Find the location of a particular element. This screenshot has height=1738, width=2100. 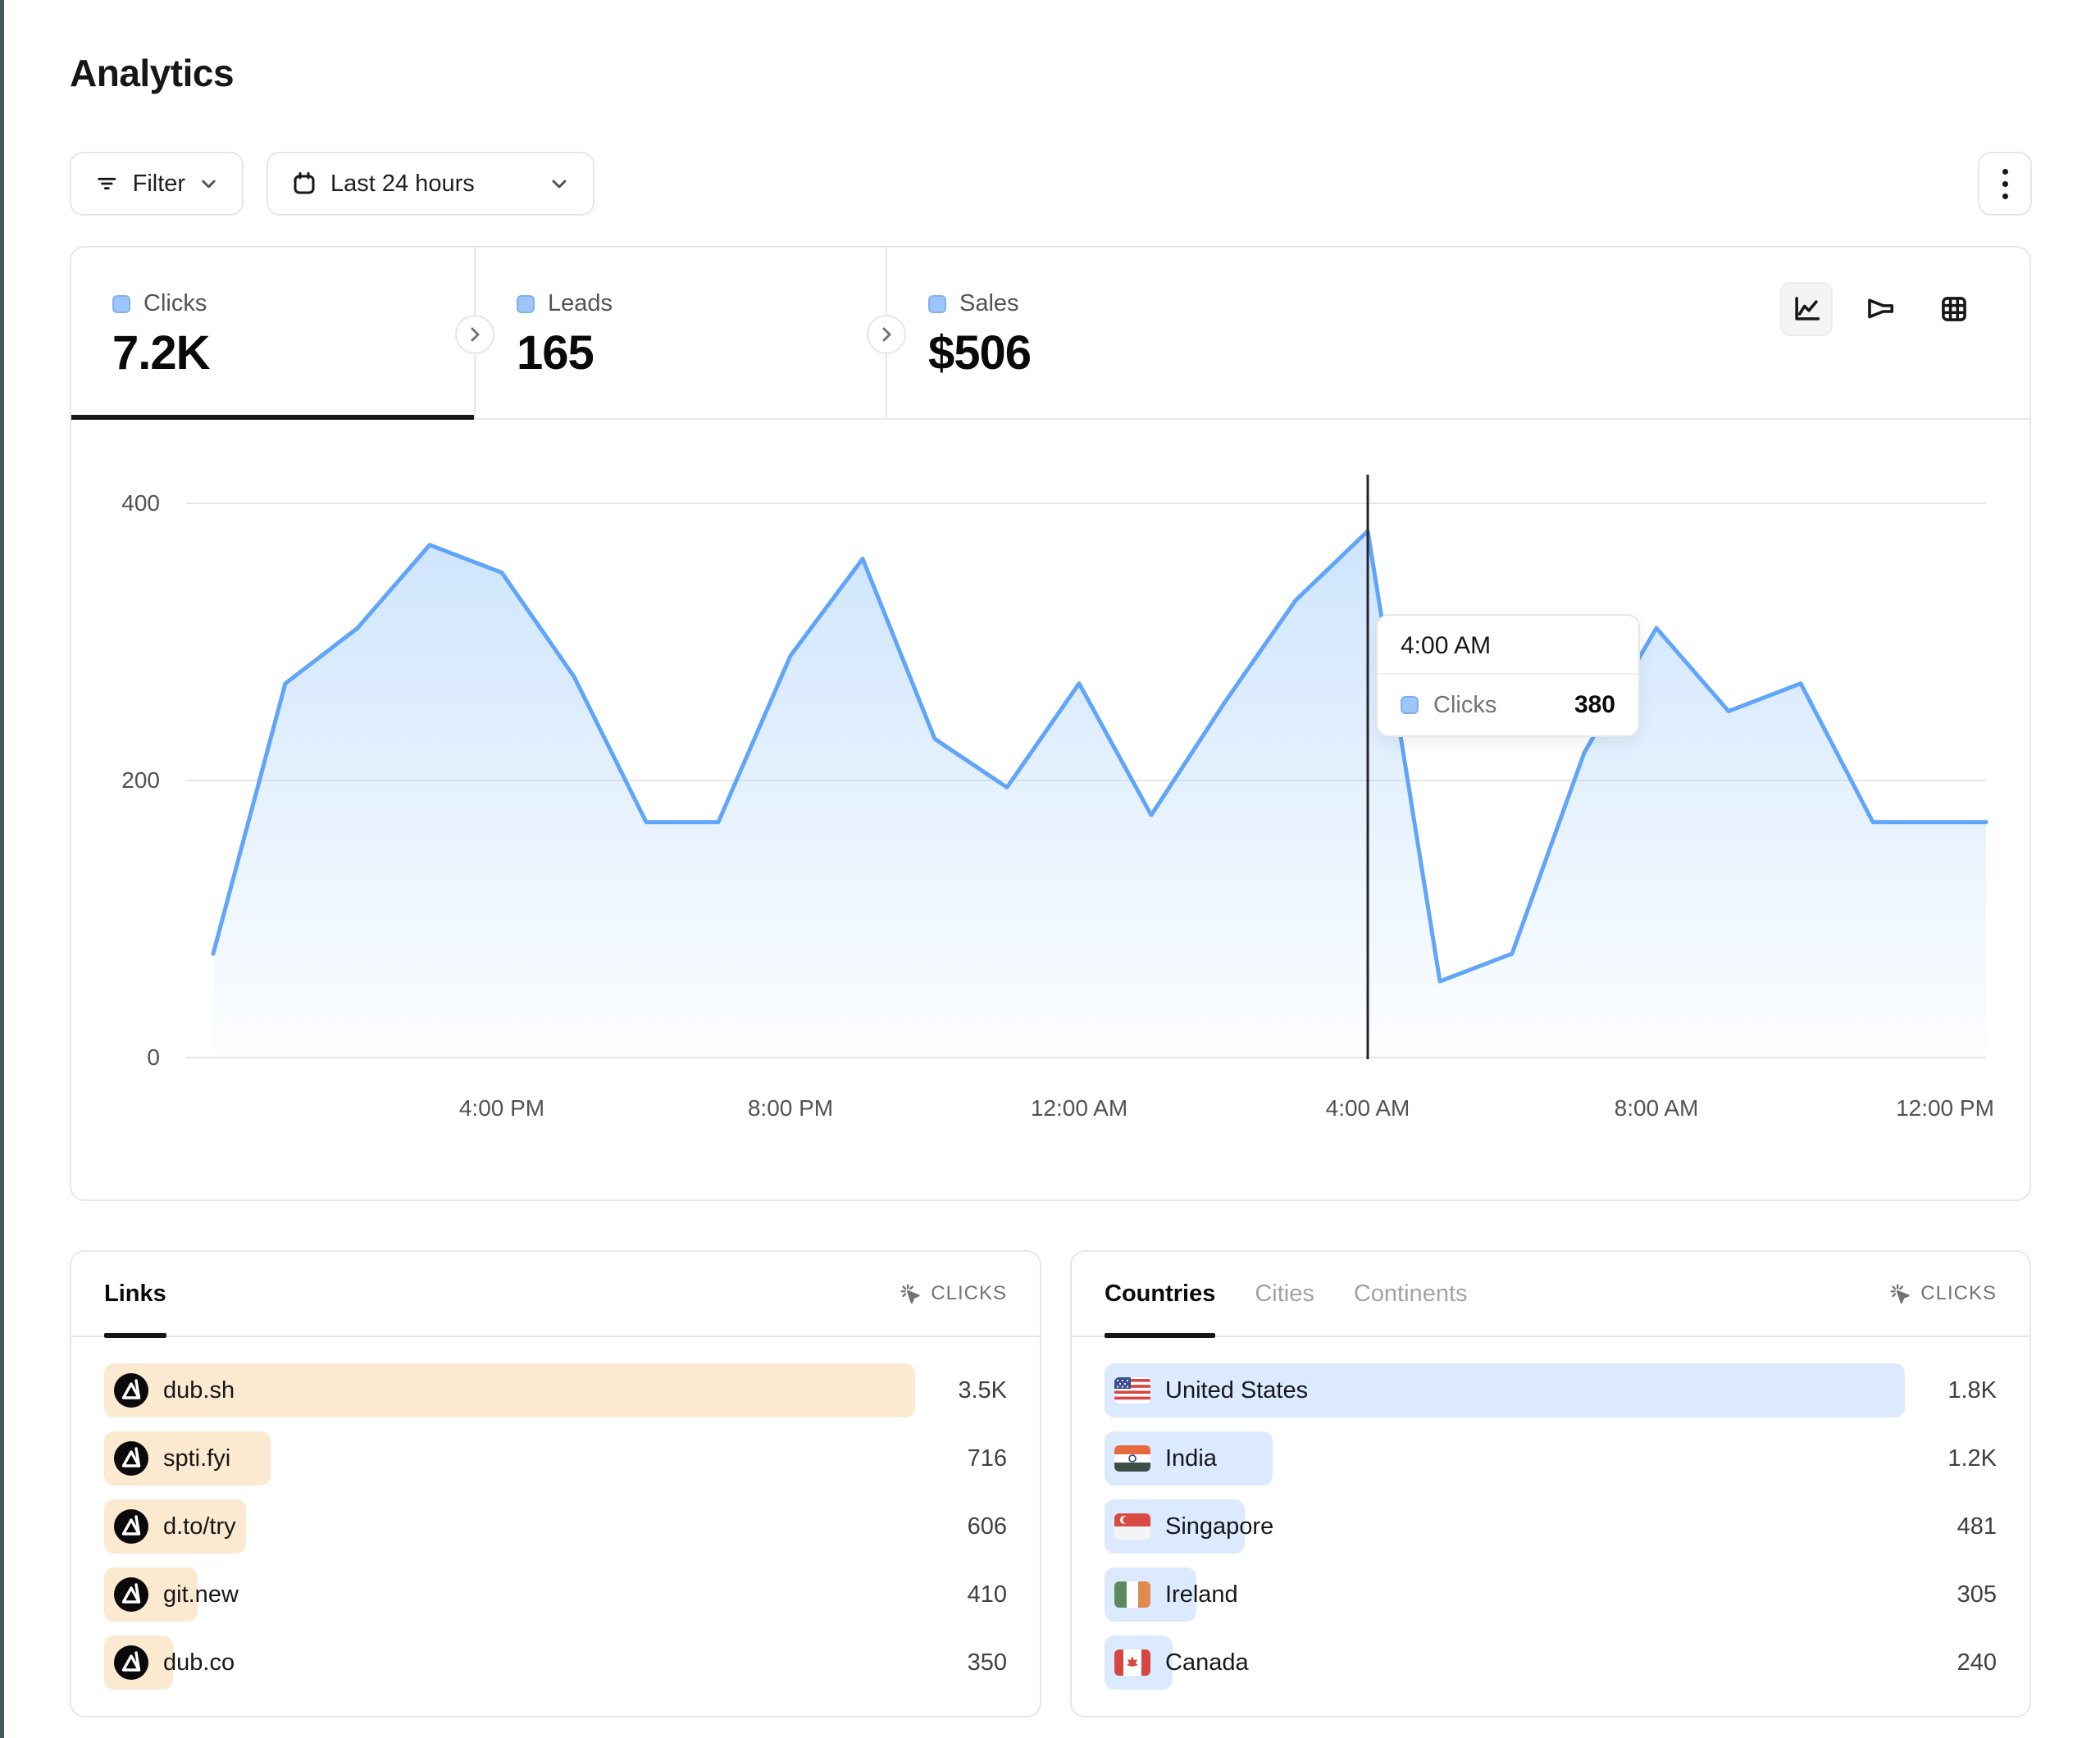

list-item-label: spti.fyi is located at coordinates (197, 1458).